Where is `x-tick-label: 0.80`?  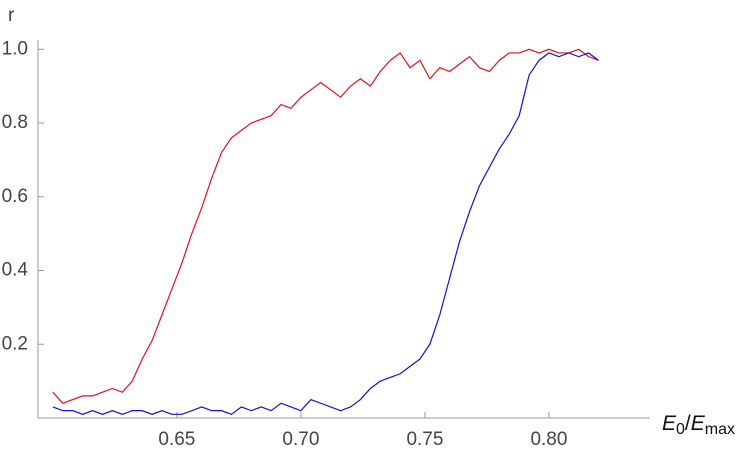
x-tick-label: 0.80 is located at coordinates (548, 439).